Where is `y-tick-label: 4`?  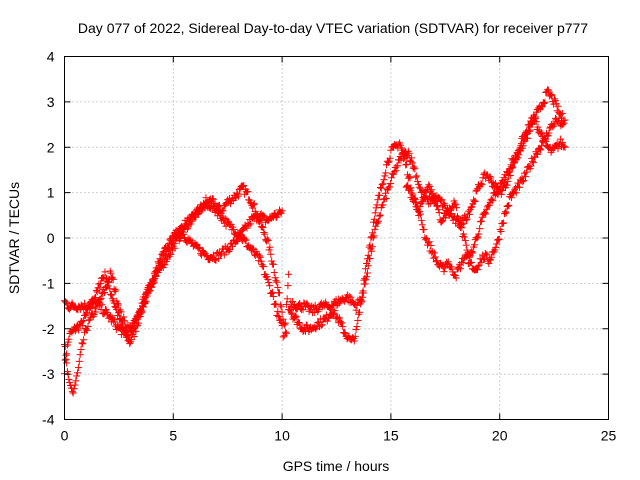 y-tick-label: 4 is located at coordinates (51, 57).